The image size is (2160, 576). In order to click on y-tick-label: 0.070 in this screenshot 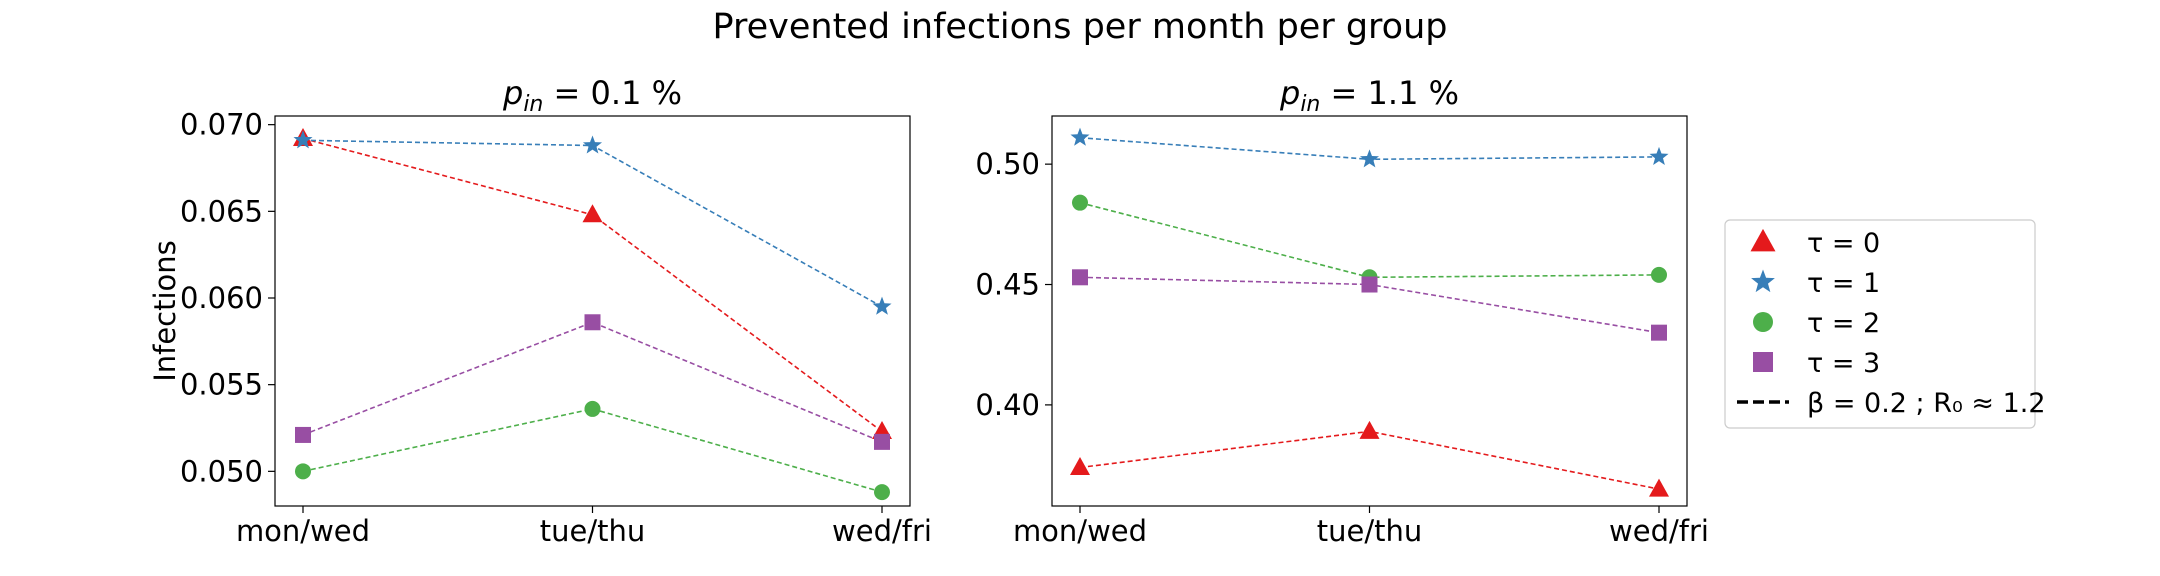, I will do `click(221, 125)`.